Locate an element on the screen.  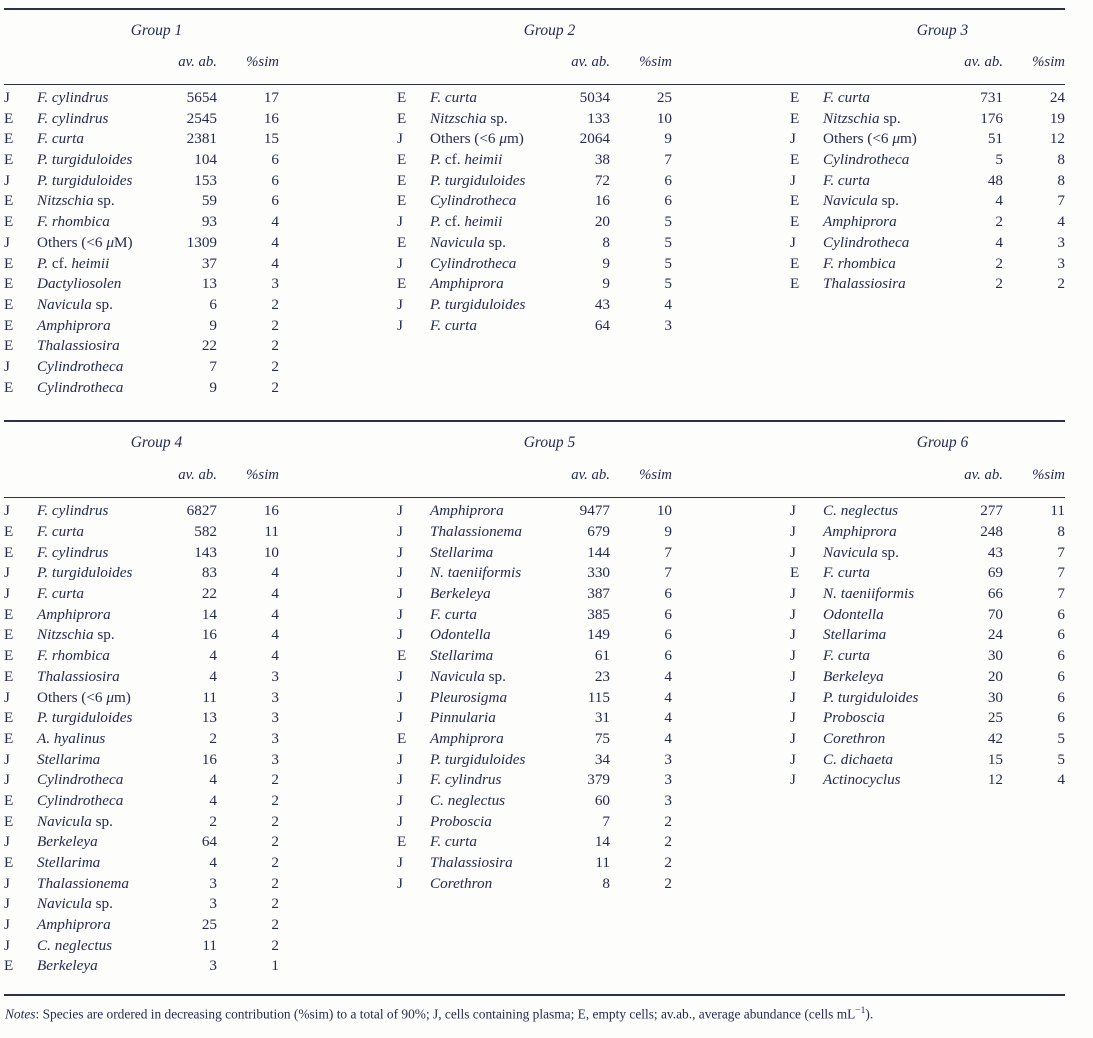
cell-average-abundance: 9 is located at coordinates (213, 387).